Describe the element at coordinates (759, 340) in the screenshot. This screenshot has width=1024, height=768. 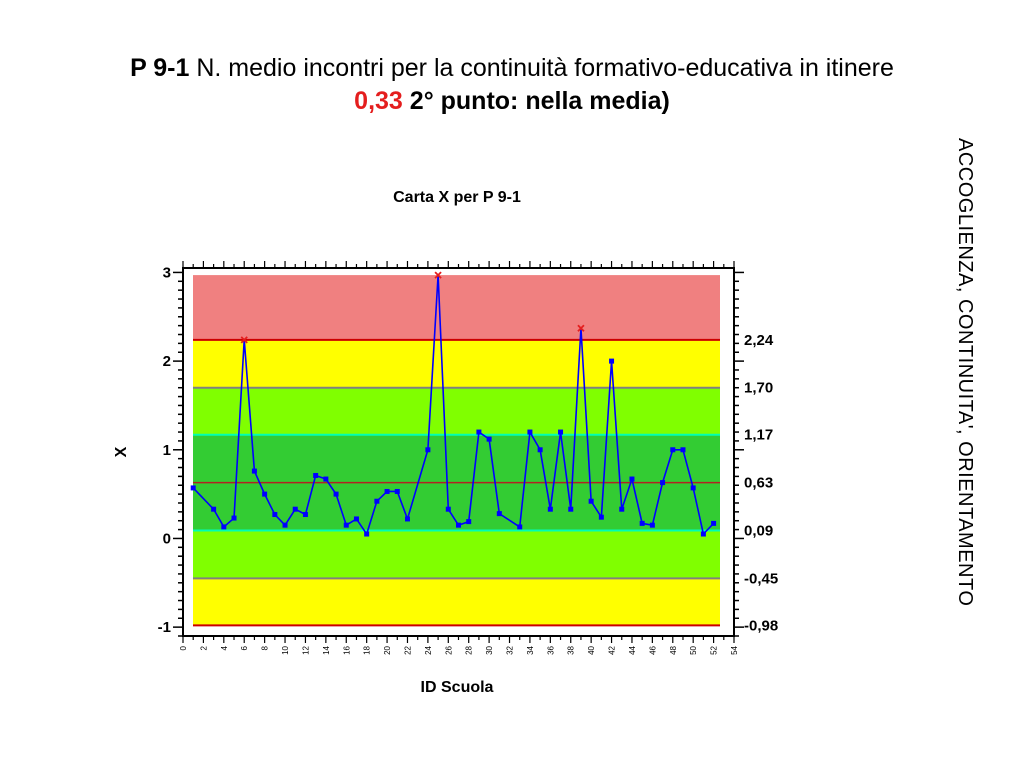
I see `limit-label: 2,24` at that location.